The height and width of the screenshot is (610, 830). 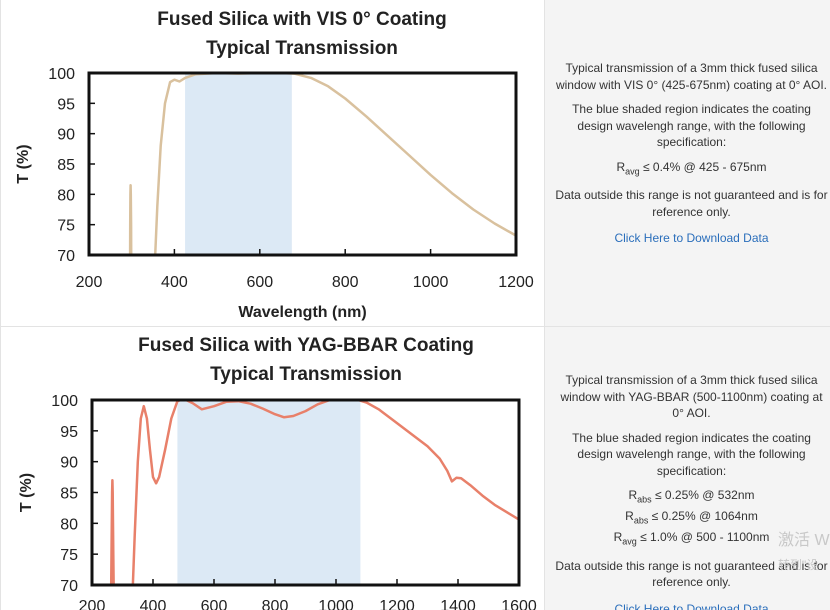 I want to click on spec-line: Ravg ≤ 1.0% @ 500 - 1100nm, so click(x=691, y=539).